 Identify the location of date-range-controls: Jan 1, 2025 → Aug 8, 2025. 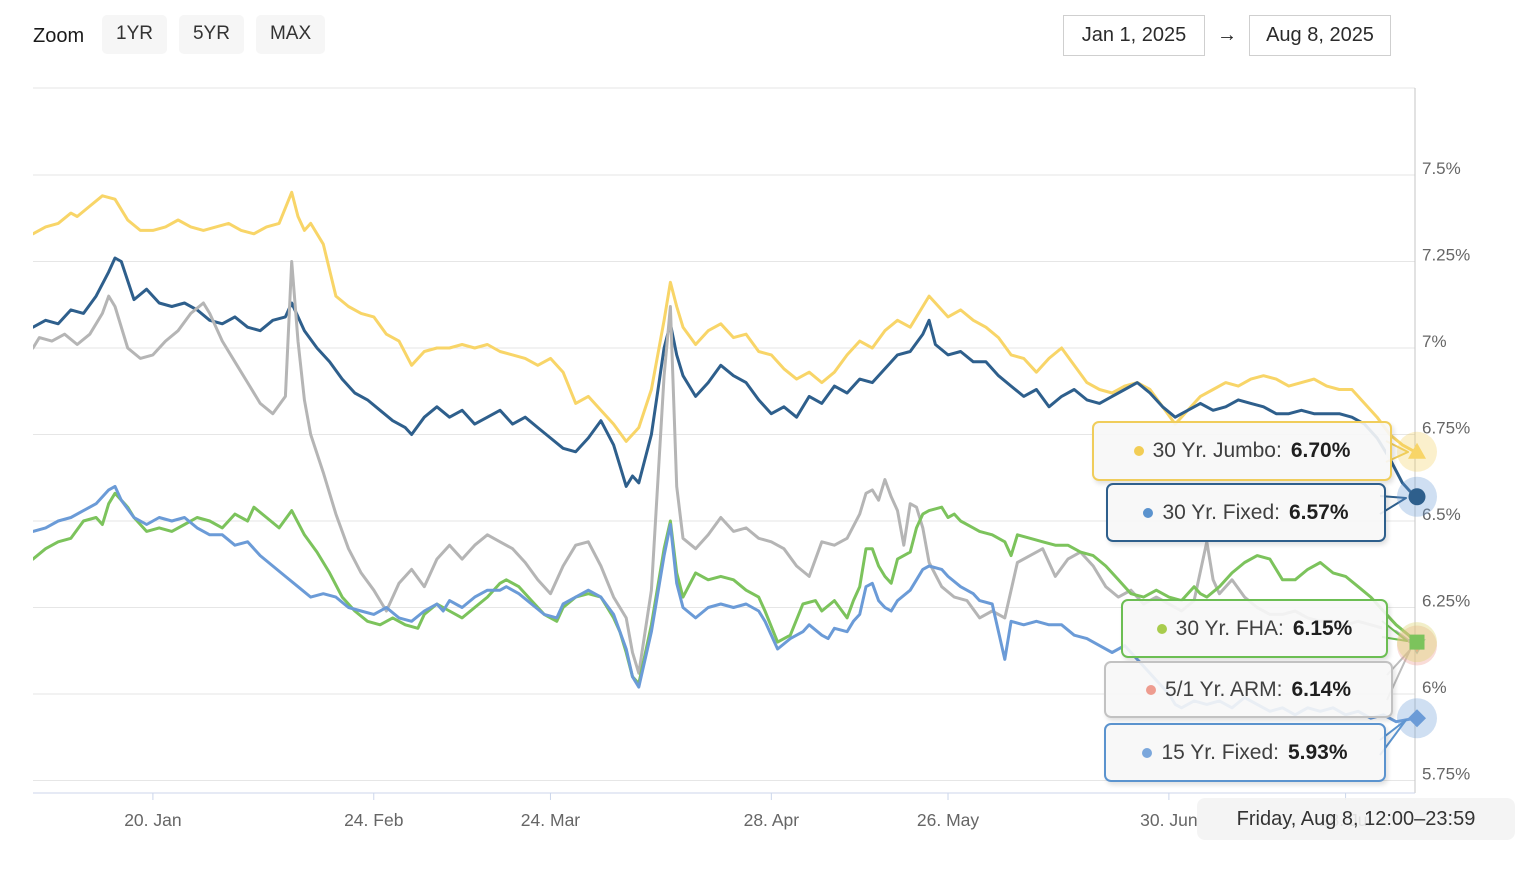
(1227, 35).